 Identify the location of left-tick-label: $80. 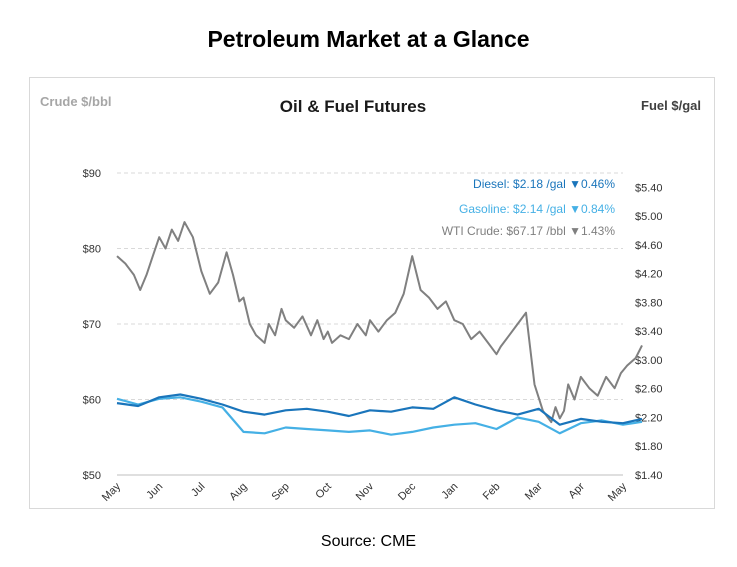
(92, 250).